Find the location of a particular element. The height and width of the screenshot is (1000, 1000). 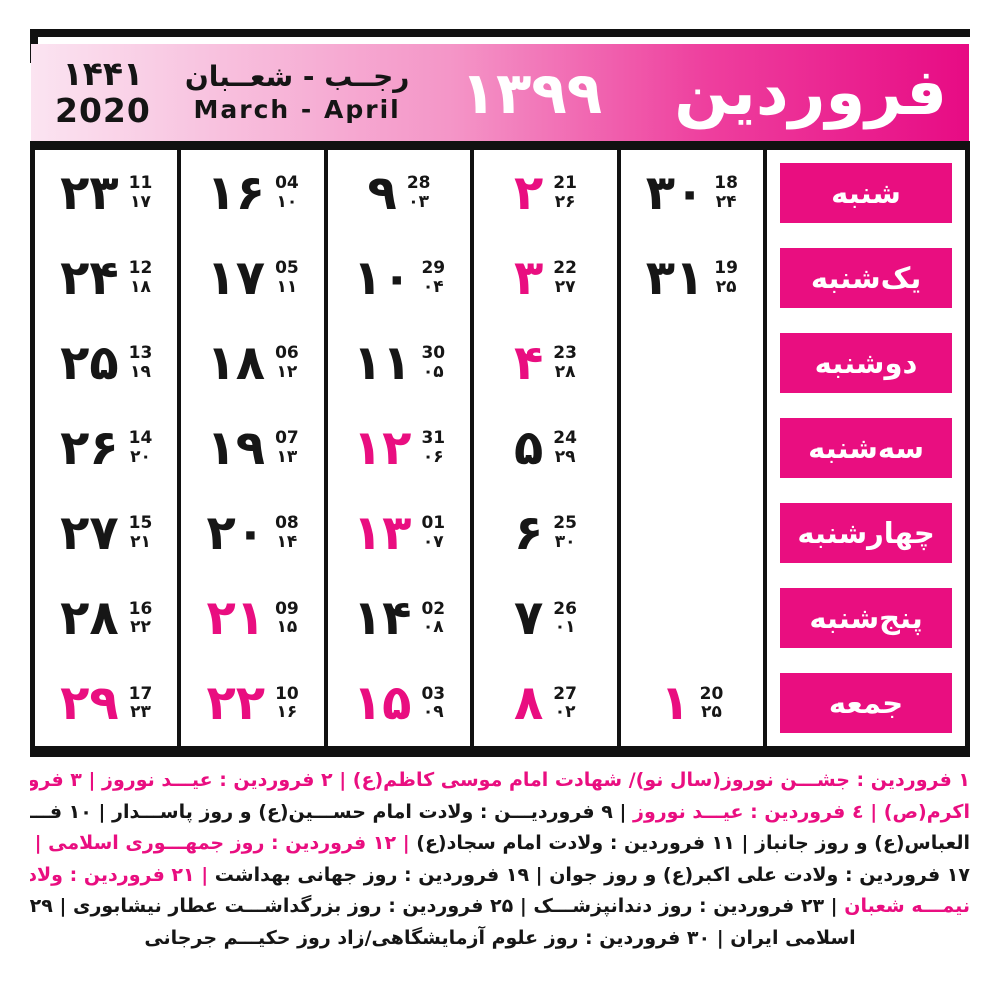

gregorian-day-number: 20 is located at coordinates (711, 693).